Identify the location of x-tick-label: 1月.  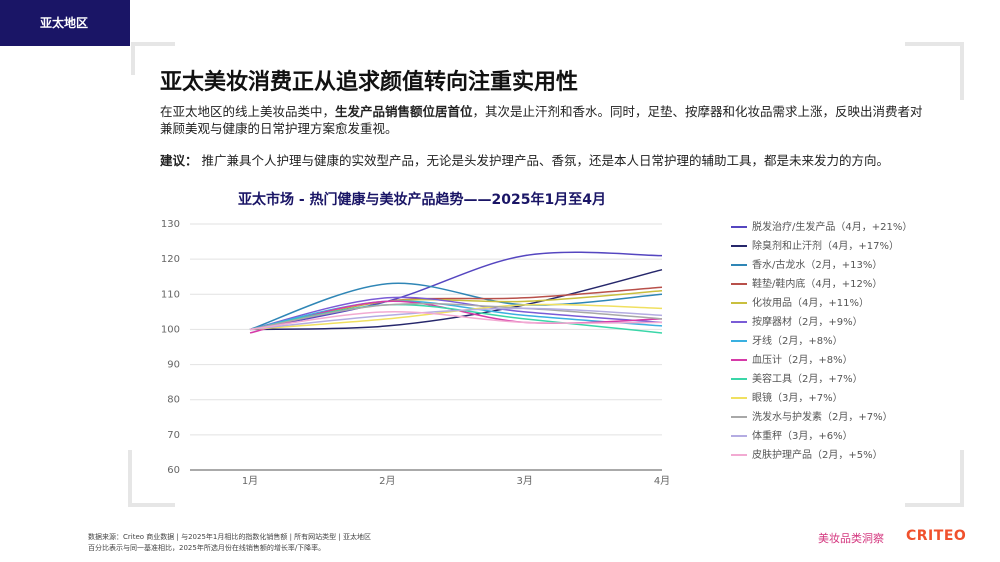
(250, 481).